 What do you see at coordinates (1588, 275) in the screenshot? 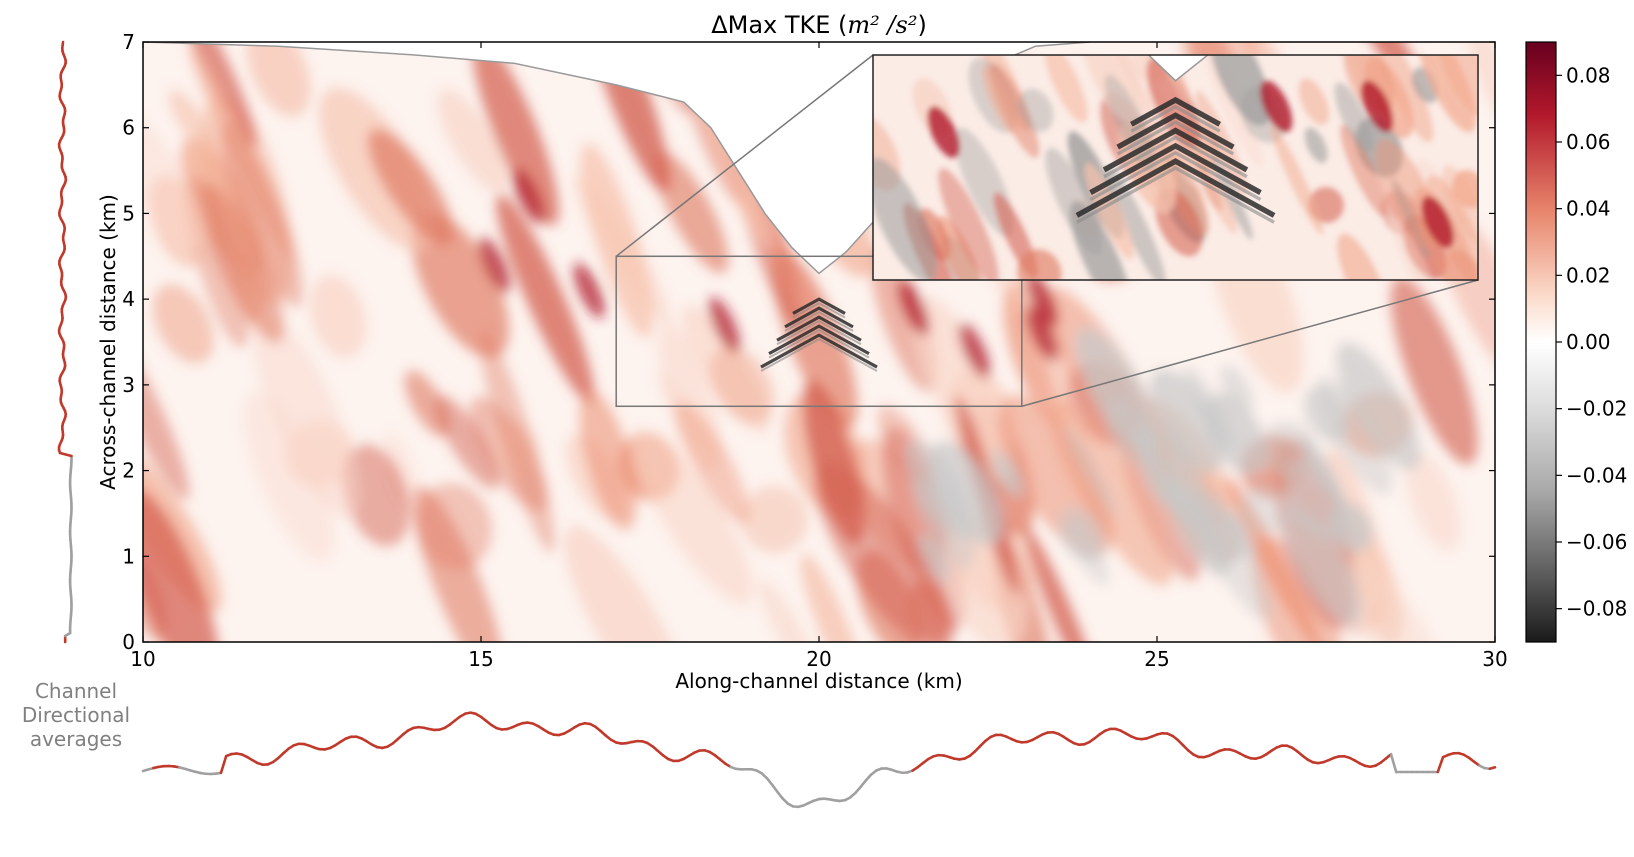
I see `colorbar-tick-label: 0.02` at bounding box center [1588, 275].